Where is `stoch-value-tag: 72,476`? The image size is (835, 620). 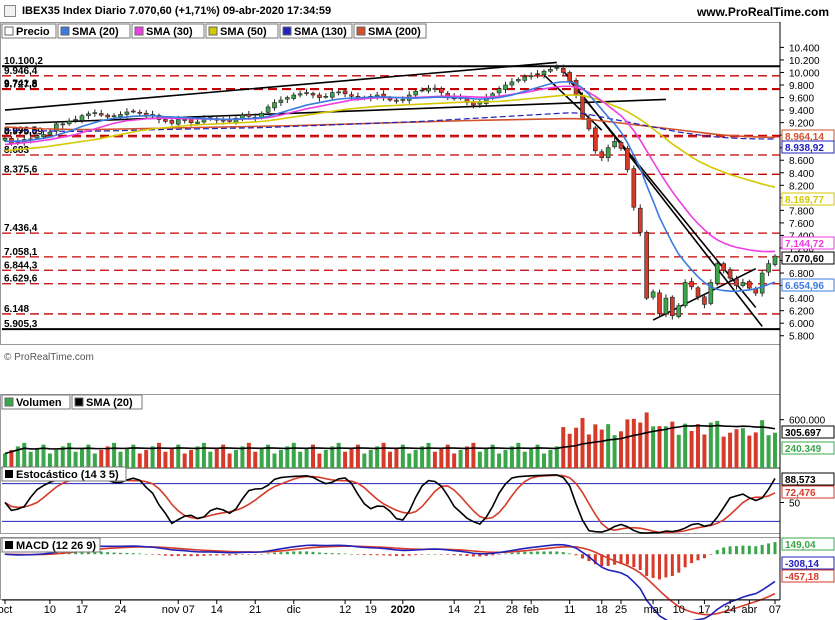 stoch-value-tag: 72,476 is located at coordinates (808, 492).